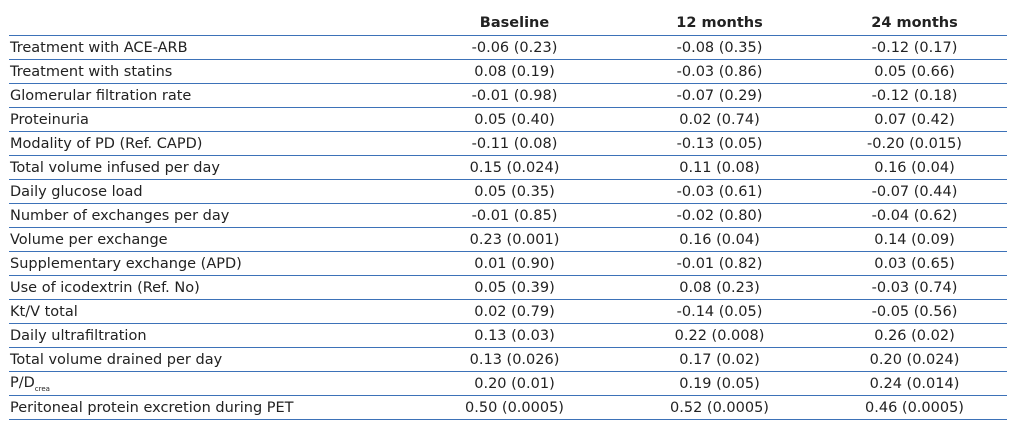 The height and width of the screenshot is (440, 1024). I want to click on row-label: Use of icodextrin (Ref. No), so click(210, 287).